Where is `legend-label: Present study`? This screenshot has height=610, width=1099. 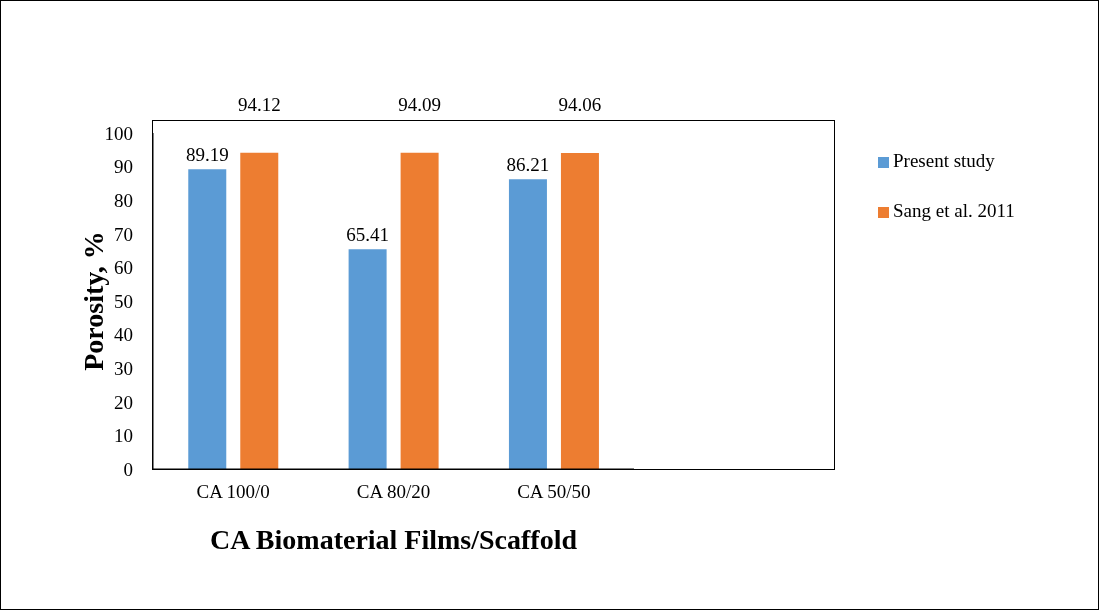
legend-label: Present study is located at coordinates (944, 160).